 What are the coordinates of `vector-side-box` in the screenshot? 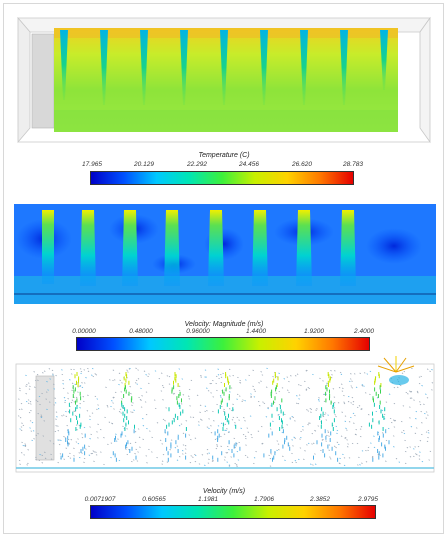 It's located at (45, 418).